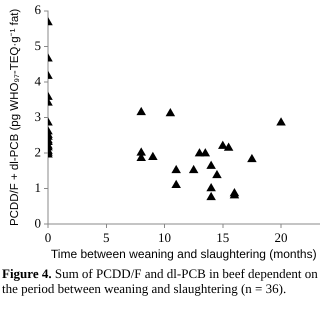 Image resolution: width=325 pixels, height=309 pixels. What do you see at coordinates (38, 10) in the screenshot?
I see `y-tick-label: 6` at bounding box center [38, 10].